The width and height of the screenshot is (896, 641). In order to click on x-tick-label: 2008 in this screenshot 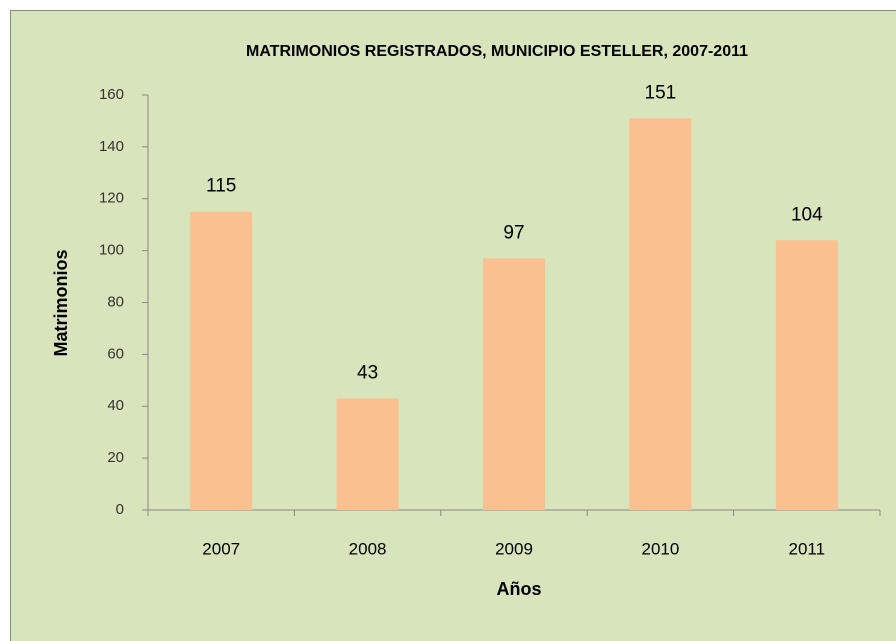, I will do `click(368, 548)`.